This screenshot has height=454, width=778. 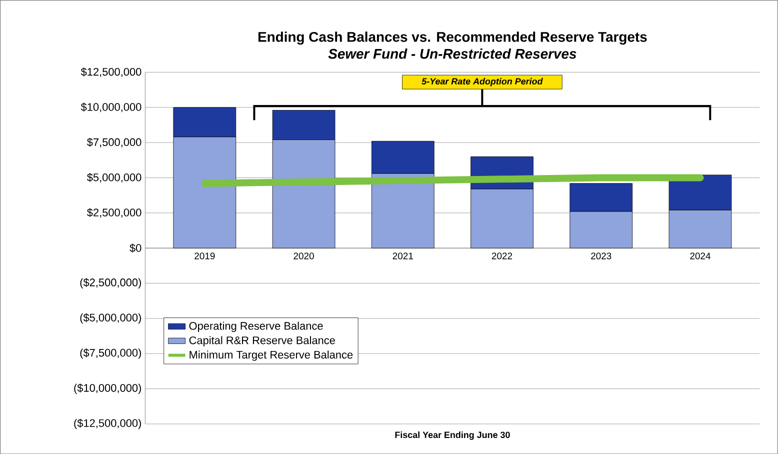 What do you see at coordinates (110, 283) in the screenshot?
I see `y-tick-label: ($2,500,000)` at bounding box center [110, 283].